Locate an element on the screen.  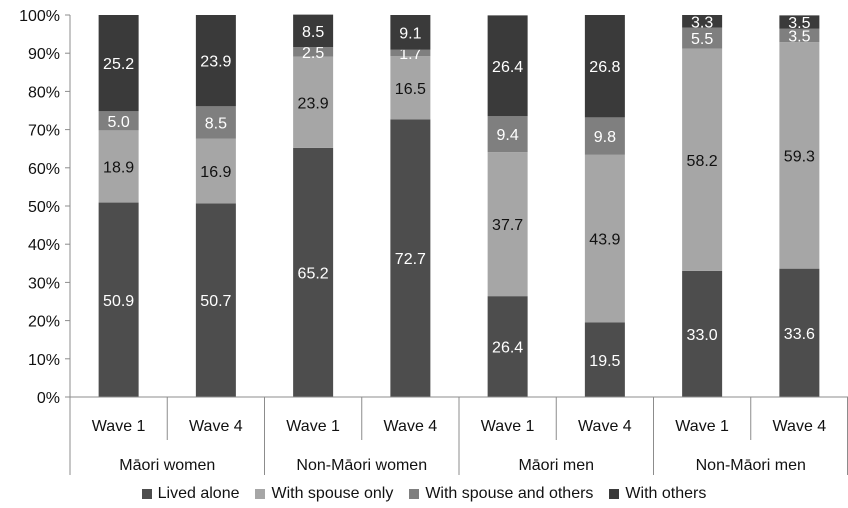
data-label: 5.0 is located at coordinates (119, 122).